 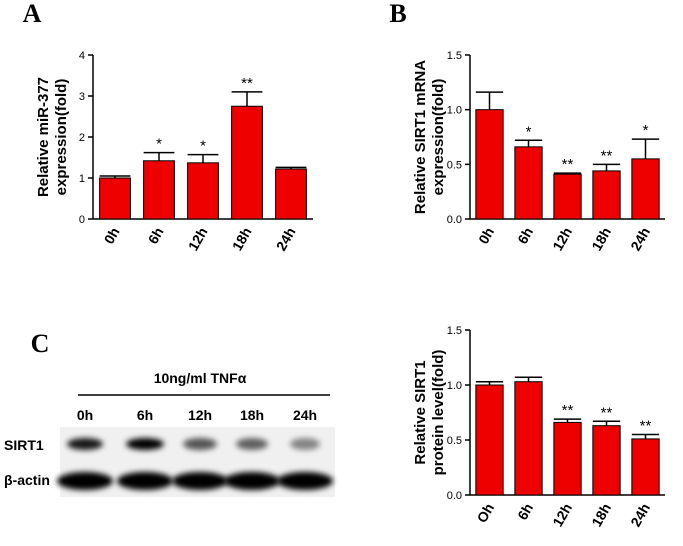 I want to click on y-axis-label: protein level(fold), so click(x=438, y=413).